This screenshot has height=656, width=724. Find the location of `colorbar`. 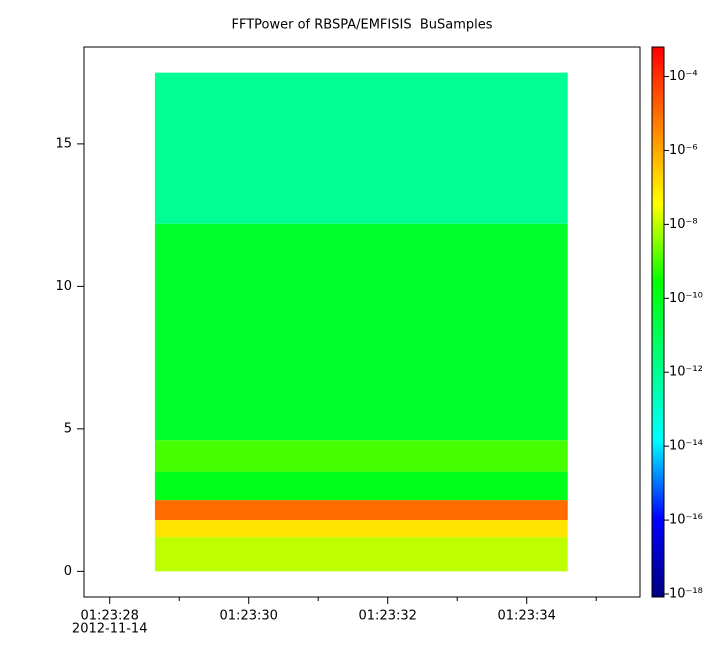

colorbar is located at coordinates (658, 322).